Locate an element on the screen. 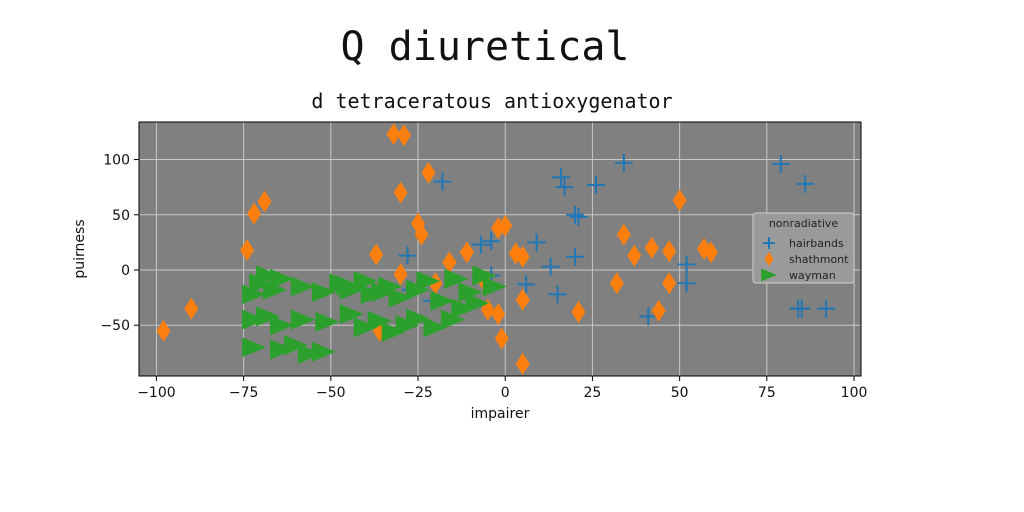  legend-label-shathmont: shathmont is located at coordinates (819, 259).